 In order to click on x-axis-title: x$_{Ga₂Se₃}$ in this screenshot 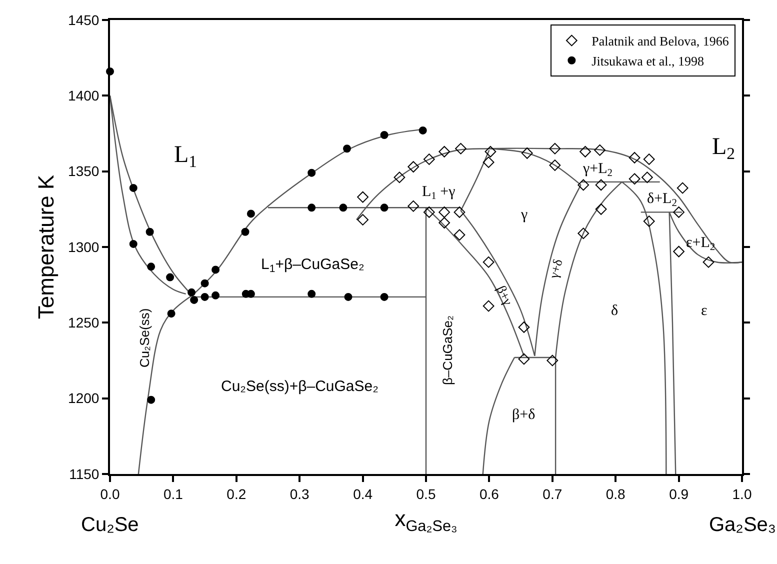, I will do `click(426, 520)`.